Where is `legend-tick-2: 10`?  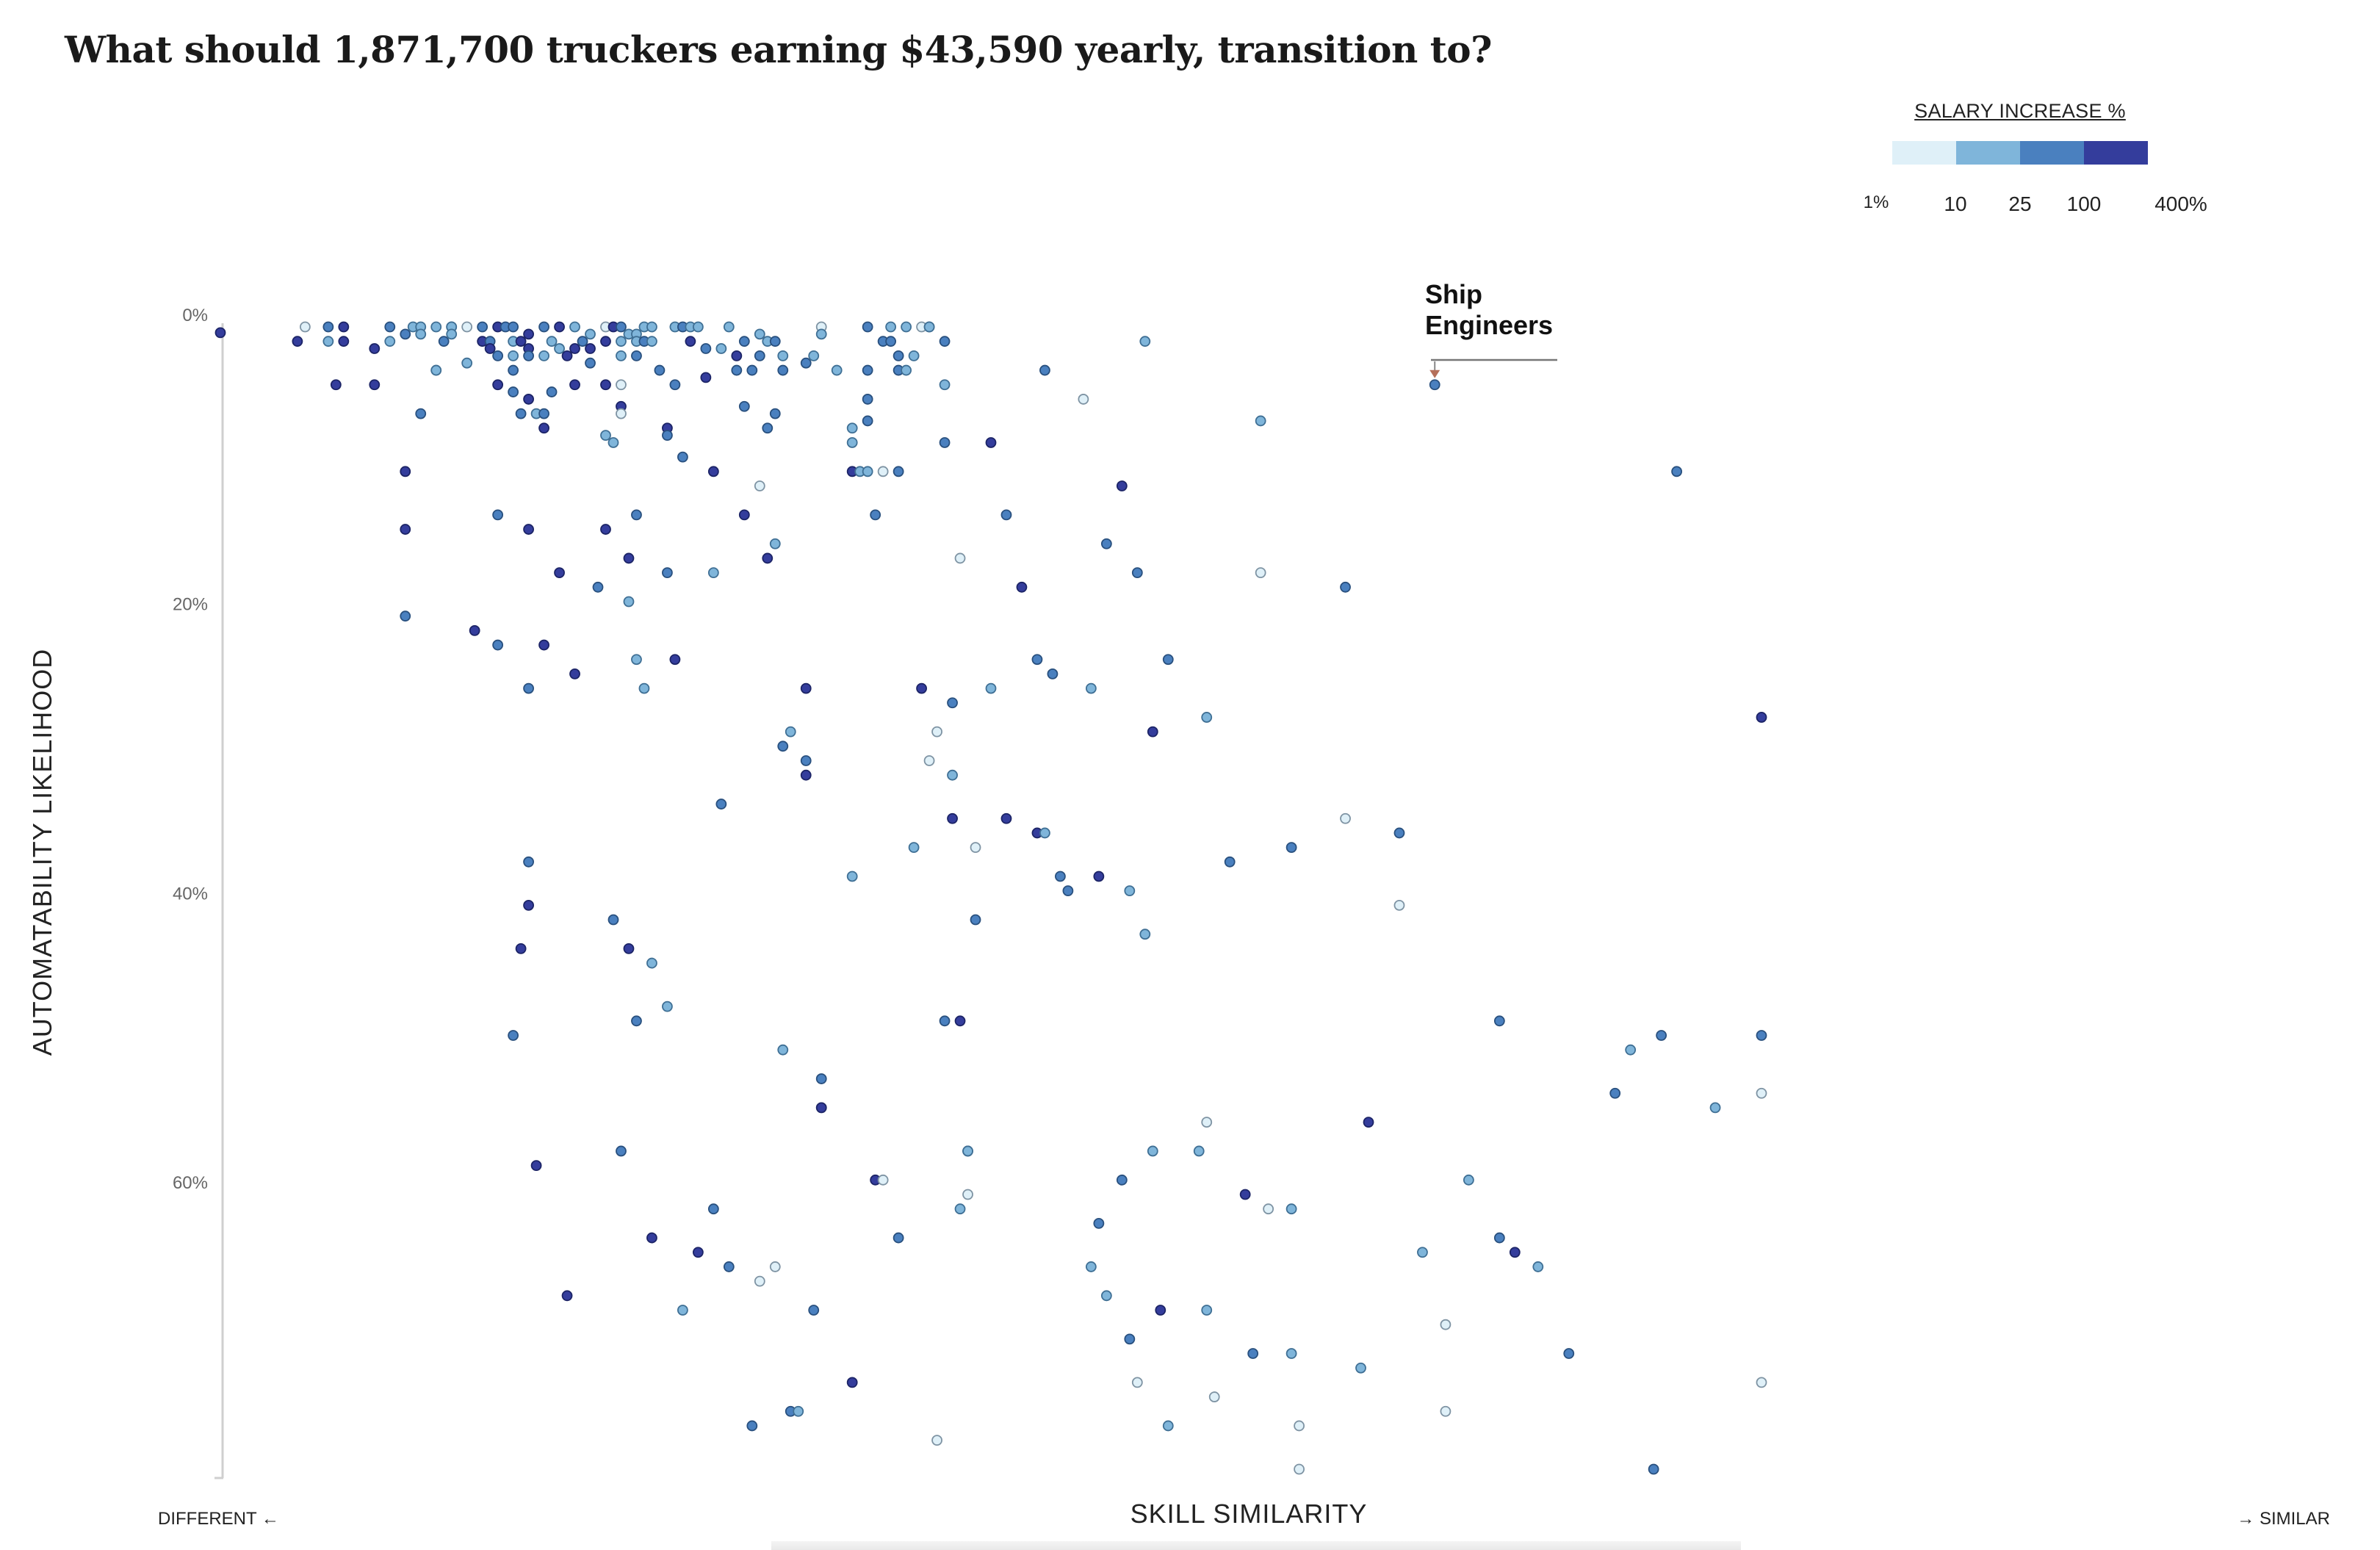
legend-tick-2: 10 is located at coordinates (1956, 203).